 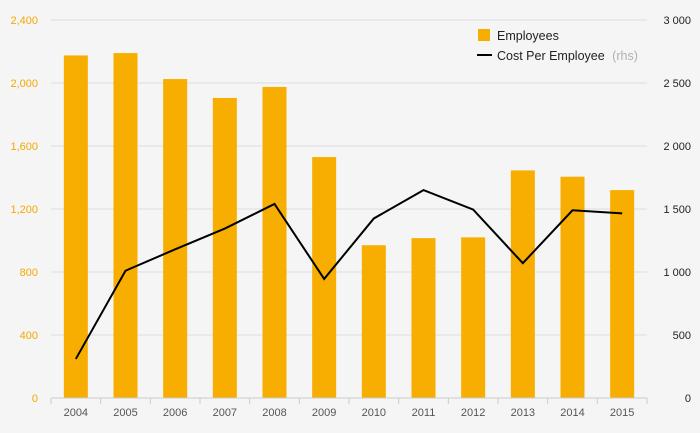 What do you see at coordinates (423, 318) in the screenshot?
I see `bar-employees-2011` at bounding box center [423, 318].